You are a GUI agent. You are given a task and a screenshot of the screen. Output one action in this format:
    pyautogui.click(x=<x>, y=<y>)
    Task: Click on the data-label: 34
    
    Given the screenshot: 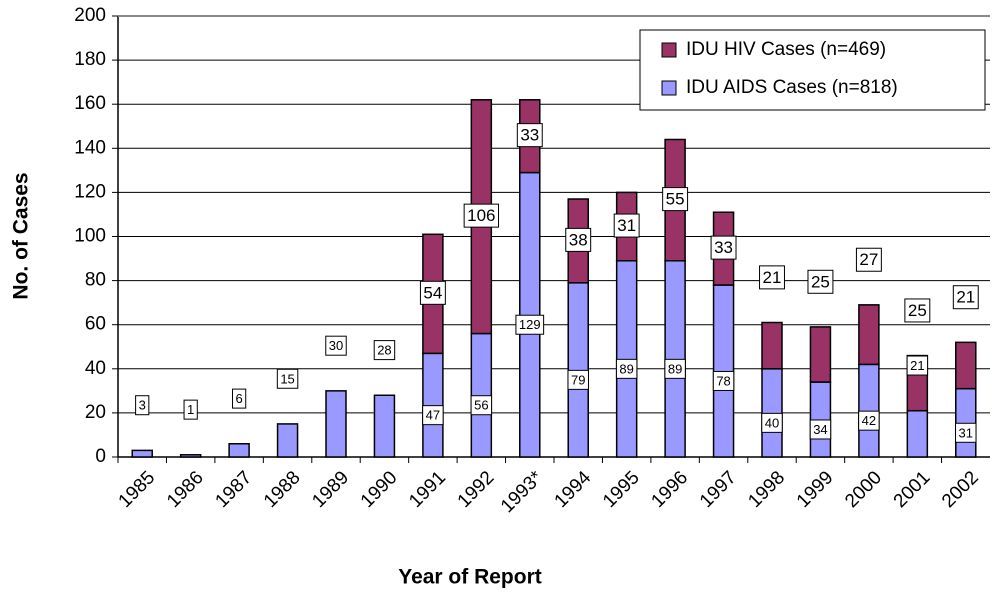 What is the action you would take?
    pyautogui.click(x=820, y=429)
    